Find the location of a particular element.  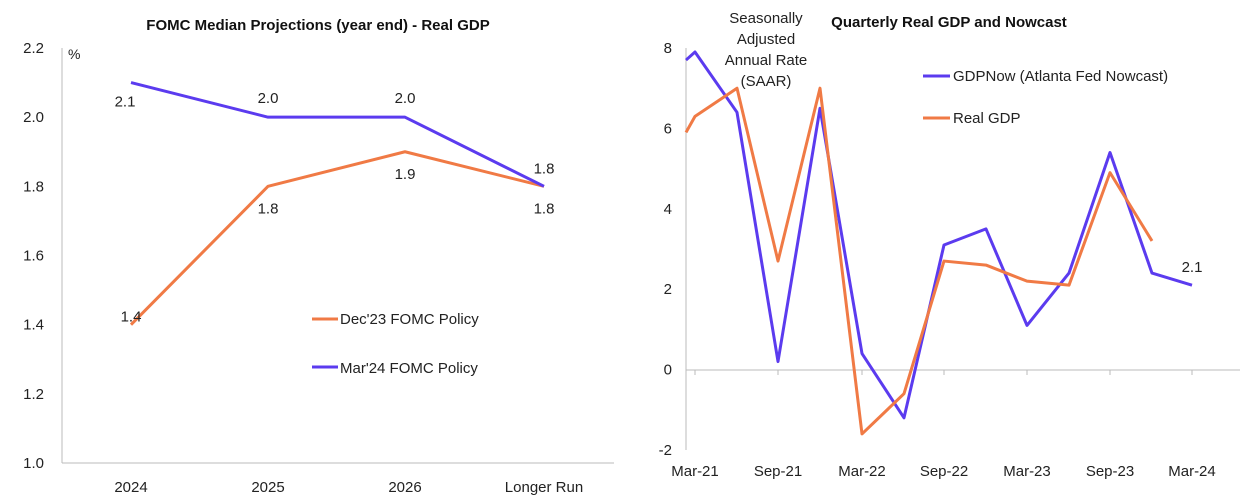

y-tick-label: 4 is located at coordinates (668, 209).